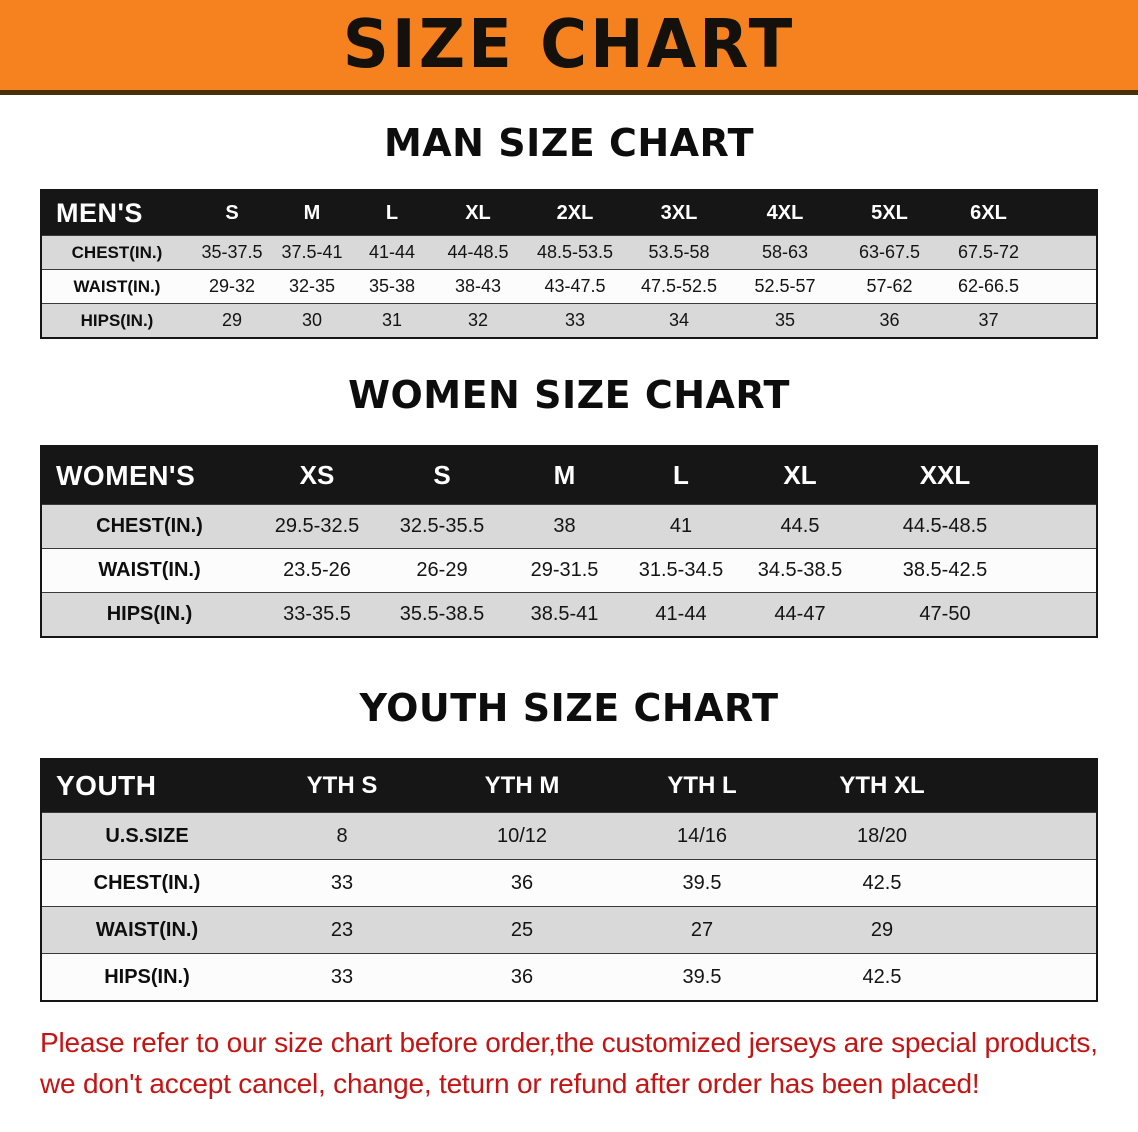 This screenshot has width=1138, height=1132. What do you see at coordinates (232, 286) in the screenshot?
I see `size-value: 29-32` at bounding box center [232, 286].